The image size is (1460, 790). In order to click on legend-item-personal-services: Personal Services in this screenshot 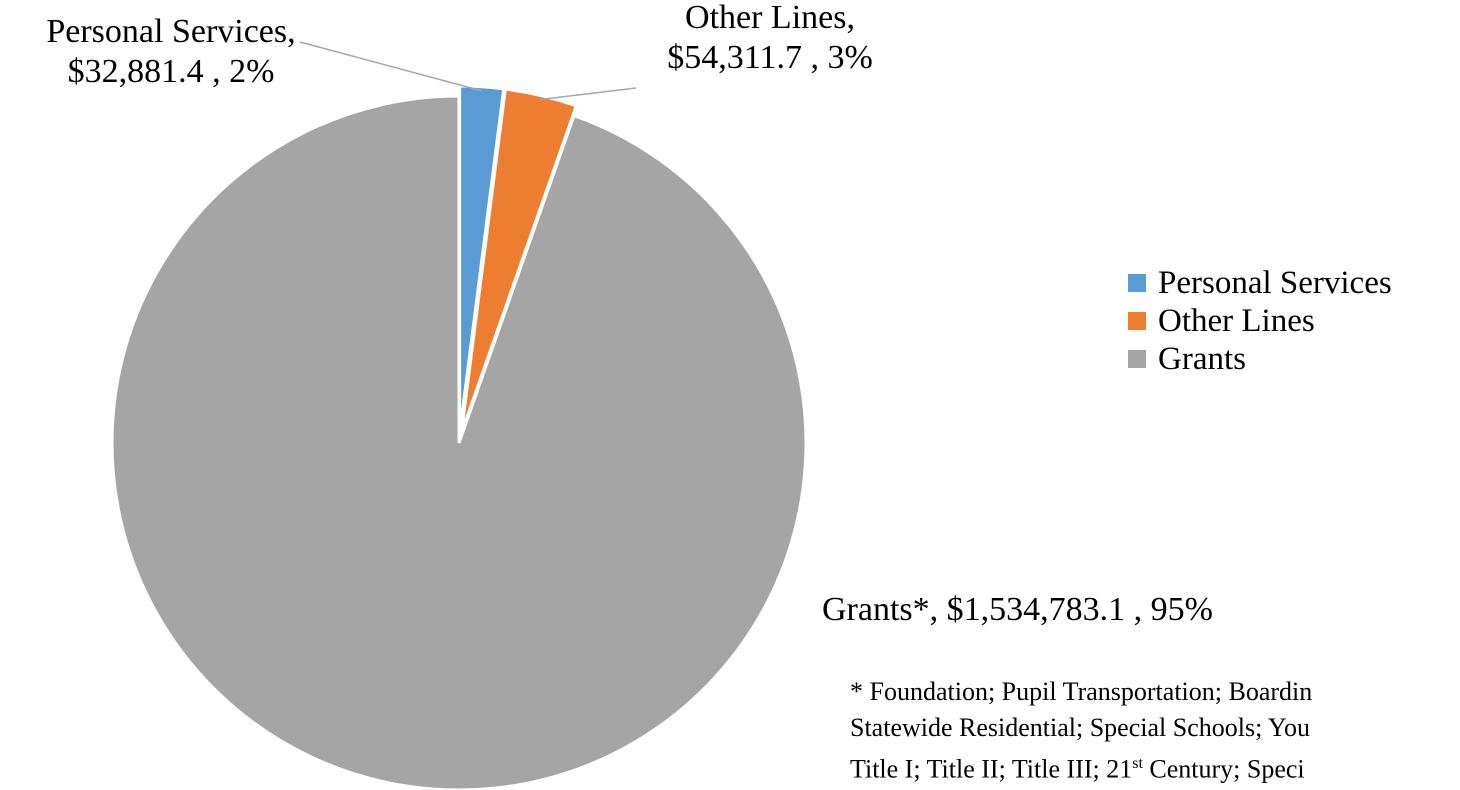, I will do `click(1260, 283)`.